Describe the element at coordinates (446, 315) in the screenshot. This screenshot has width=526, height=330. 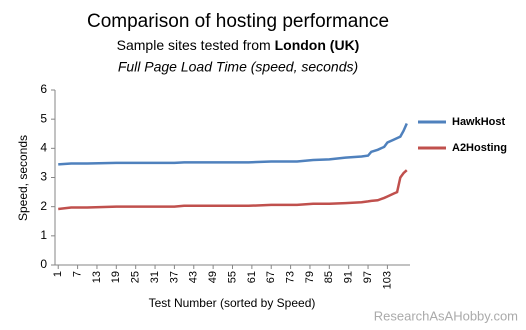
I see `watermark: ResearchAsAHobby.com` at that location.